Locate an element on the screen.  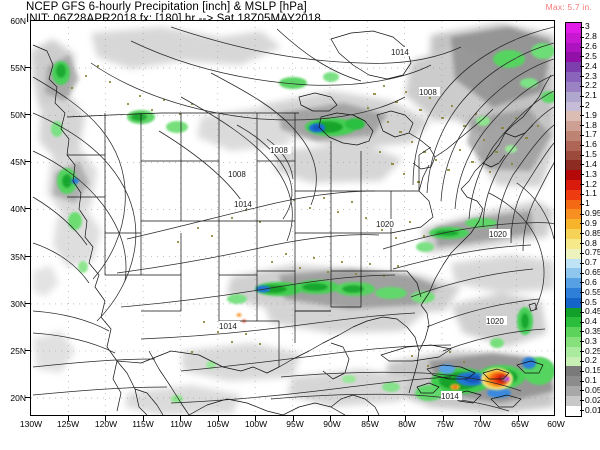
x-tick-label: 105W is located at coordinates (218, 424).